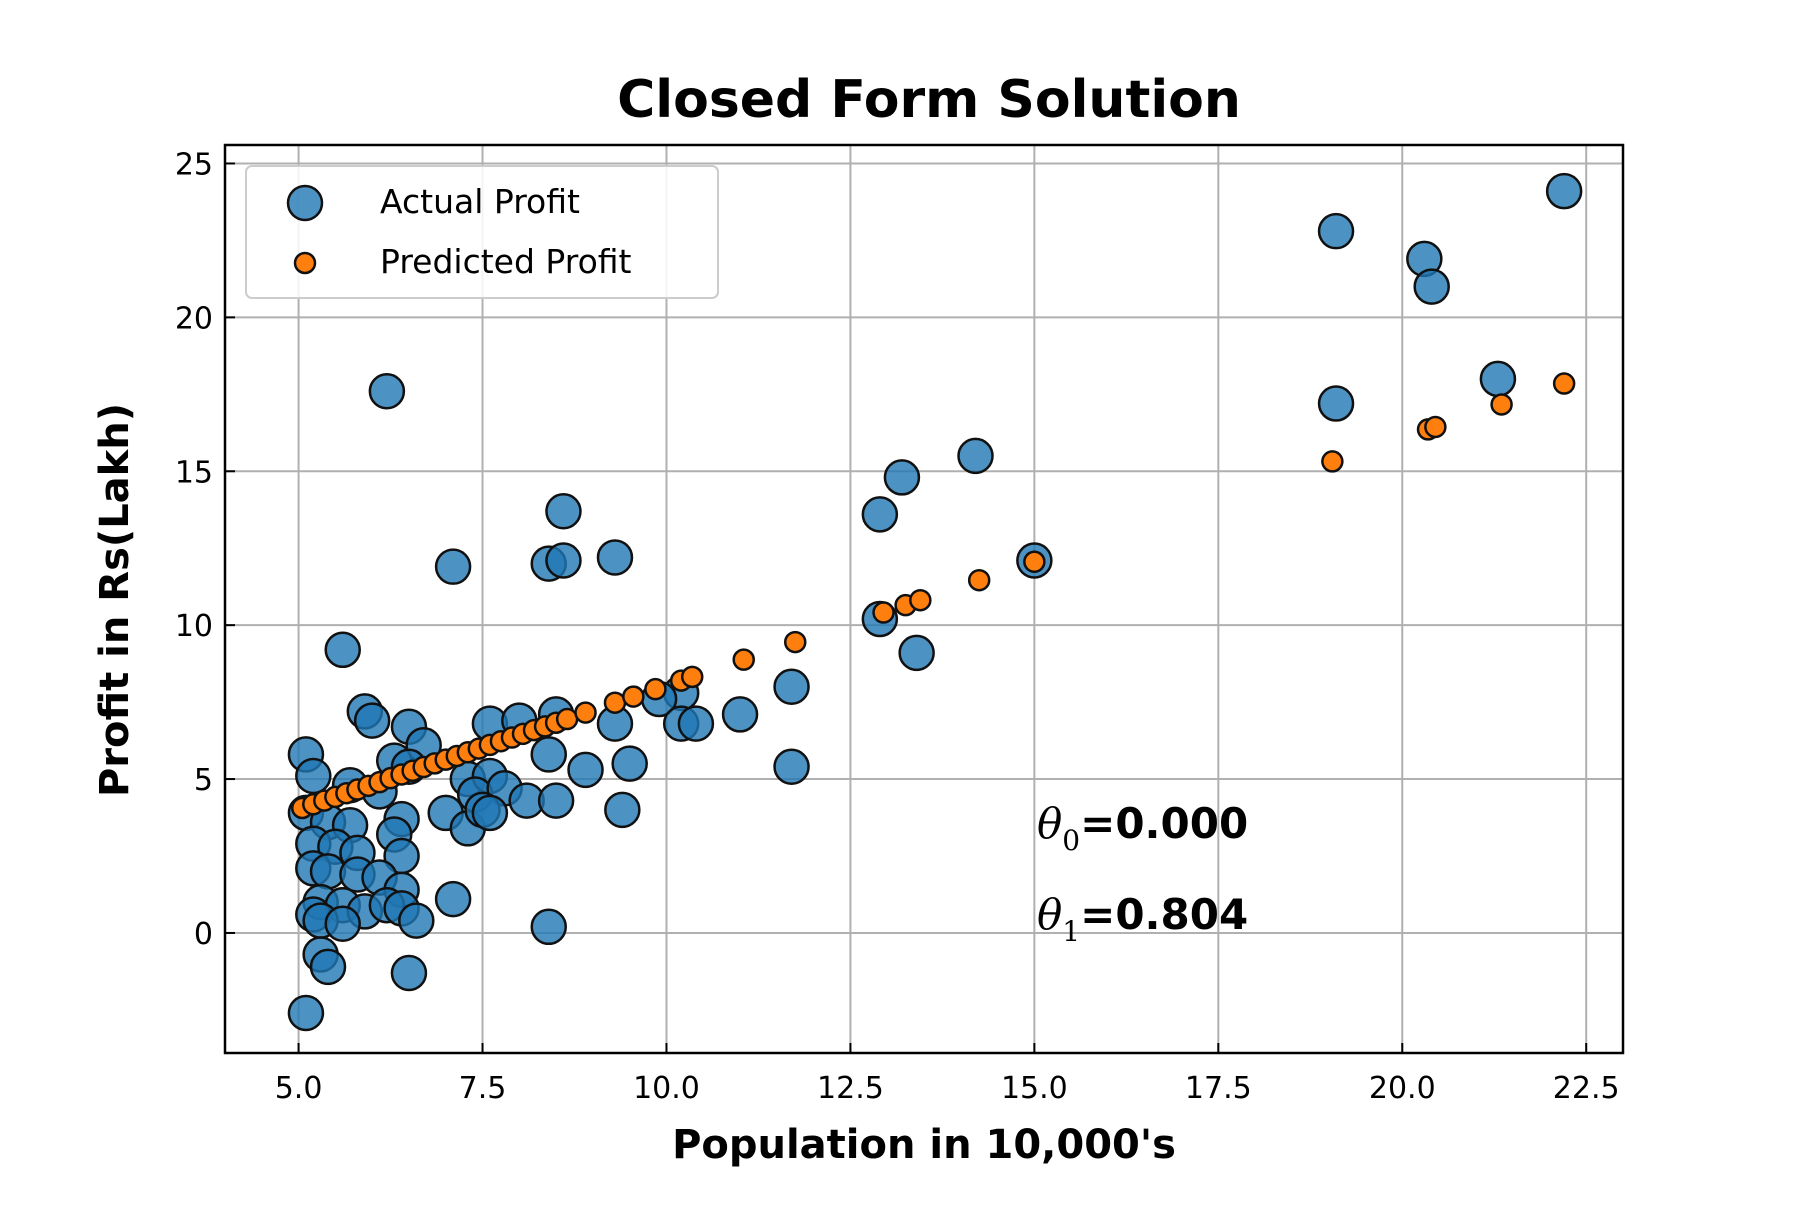  What do you see at coordinates (305, 203) in the screenshot?
I see `legend-marker-actual` at bounding box center [305, 203].